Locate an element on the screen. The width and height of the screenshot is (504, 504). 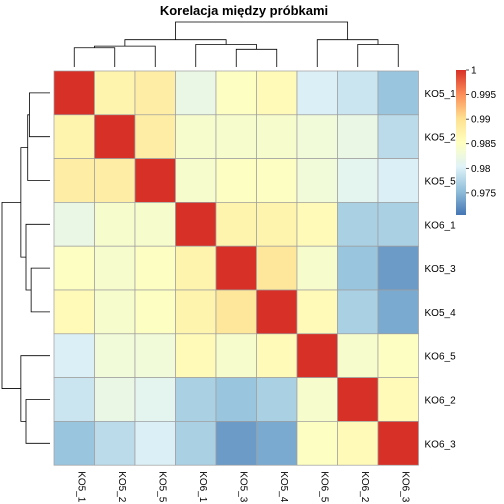
legend-tick-label: 0.98 is located at coordinates (481, 169).